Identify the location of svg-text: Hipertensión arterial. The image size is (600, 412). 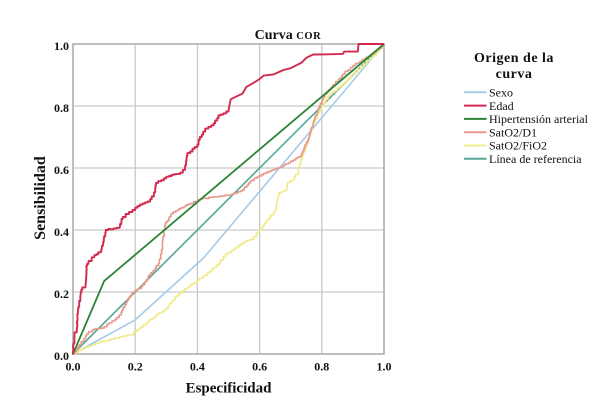
(539, 119).